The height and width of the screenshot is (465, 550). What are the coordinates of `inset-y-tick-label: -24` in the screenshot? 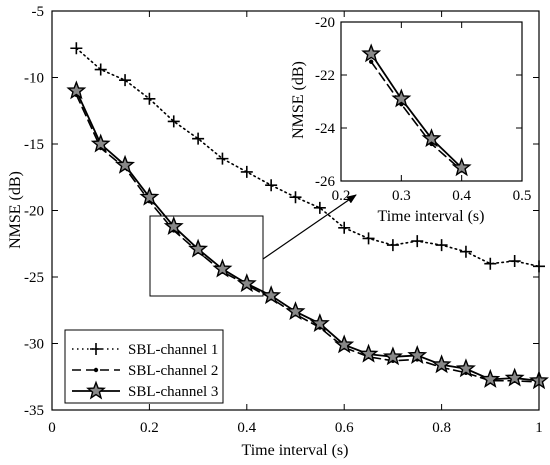 It's located at (325, 129).